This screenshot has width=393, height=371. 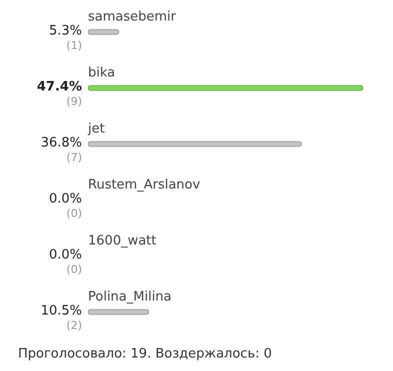 I want to click on y-tick-label: Polina_Milina, so click(x=130, y=296).